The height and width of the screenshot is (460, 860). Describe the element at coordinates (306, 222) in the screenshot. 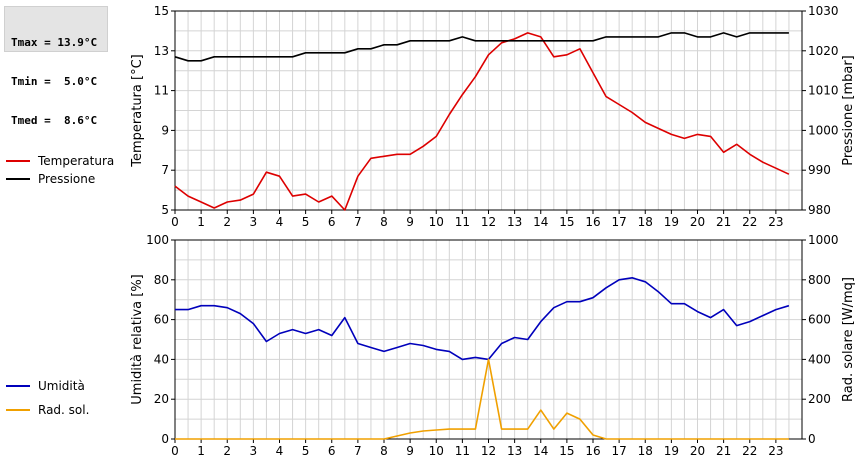

I see `panel1-x-tick-label: 5` at that location.